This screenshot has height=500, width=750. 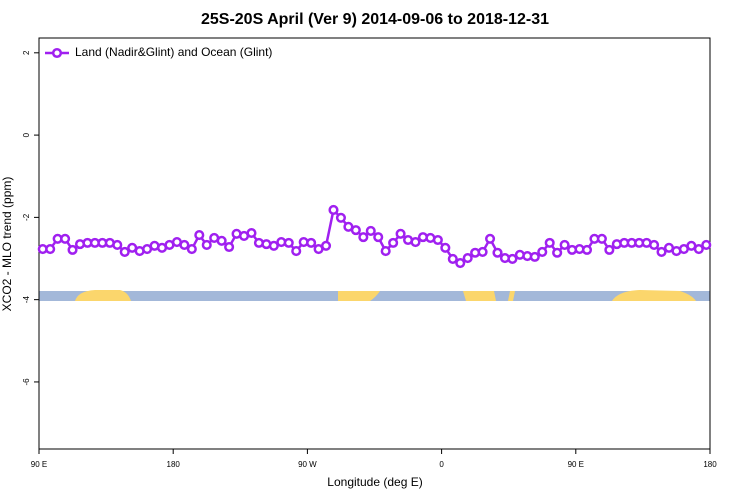 I want to click on legend-marker, so click(x=57, y=53).